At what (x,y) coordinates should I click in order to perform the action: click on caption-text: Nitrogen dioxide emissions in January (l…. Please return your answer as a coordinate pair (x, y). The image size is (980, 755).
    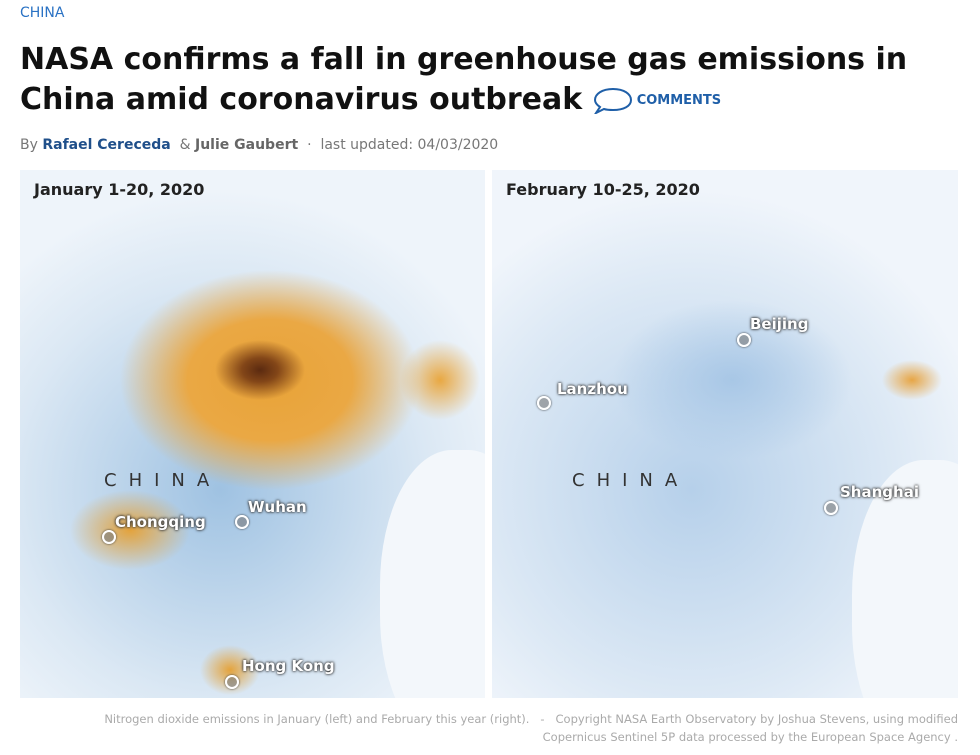
    Looking at the image, I should click on (317, 719).